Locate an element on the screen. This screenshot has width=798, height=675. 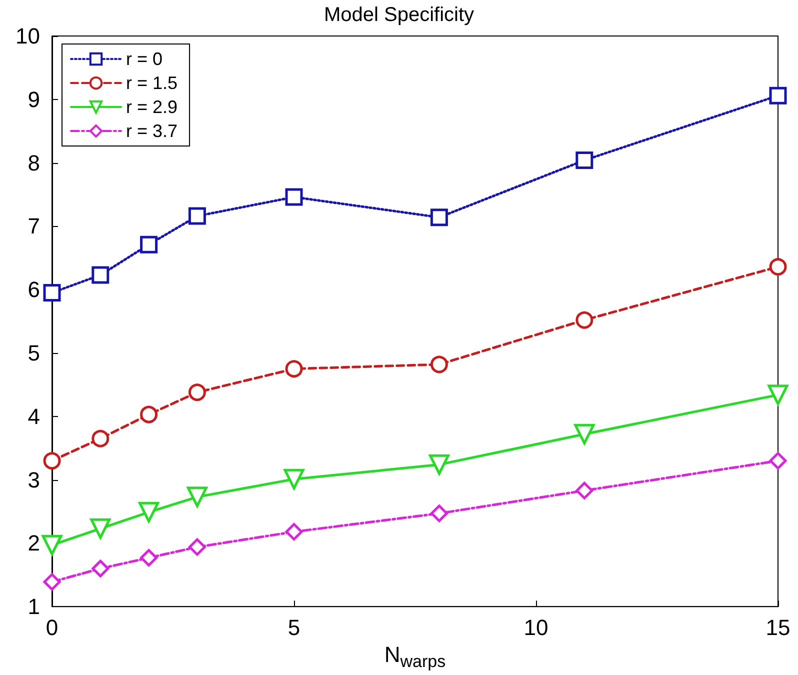
chart-title: Model Specificity is located at coordinates (399, 15).